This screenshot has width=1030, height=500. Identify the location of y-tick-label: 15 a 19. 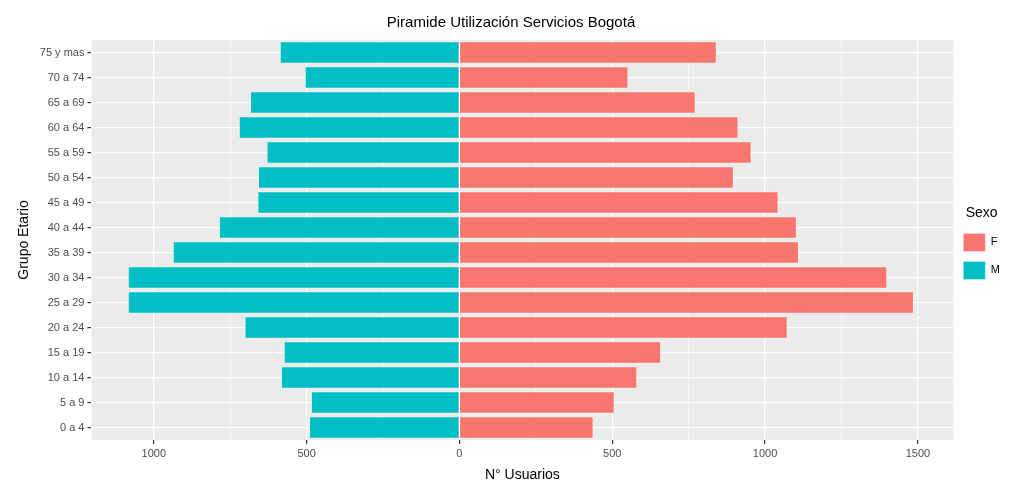
(66, 351).